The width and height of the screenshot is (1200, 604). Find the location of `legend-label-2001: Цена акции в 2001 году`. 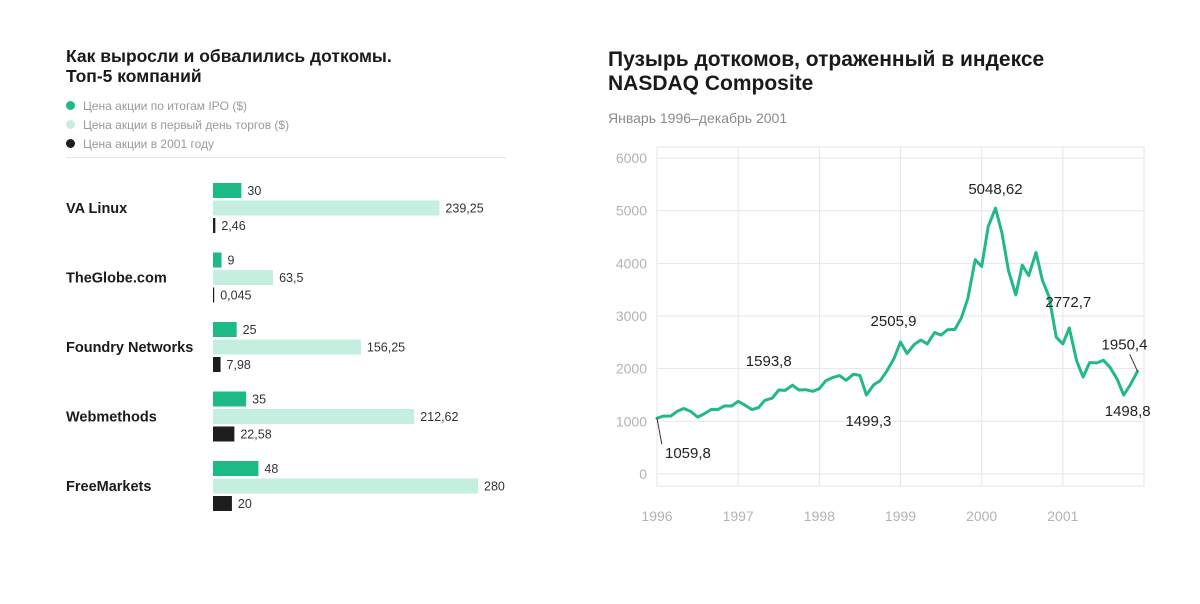

legend-label-2001: Цена акции в 2001 году is located at coordinates (148, 143).